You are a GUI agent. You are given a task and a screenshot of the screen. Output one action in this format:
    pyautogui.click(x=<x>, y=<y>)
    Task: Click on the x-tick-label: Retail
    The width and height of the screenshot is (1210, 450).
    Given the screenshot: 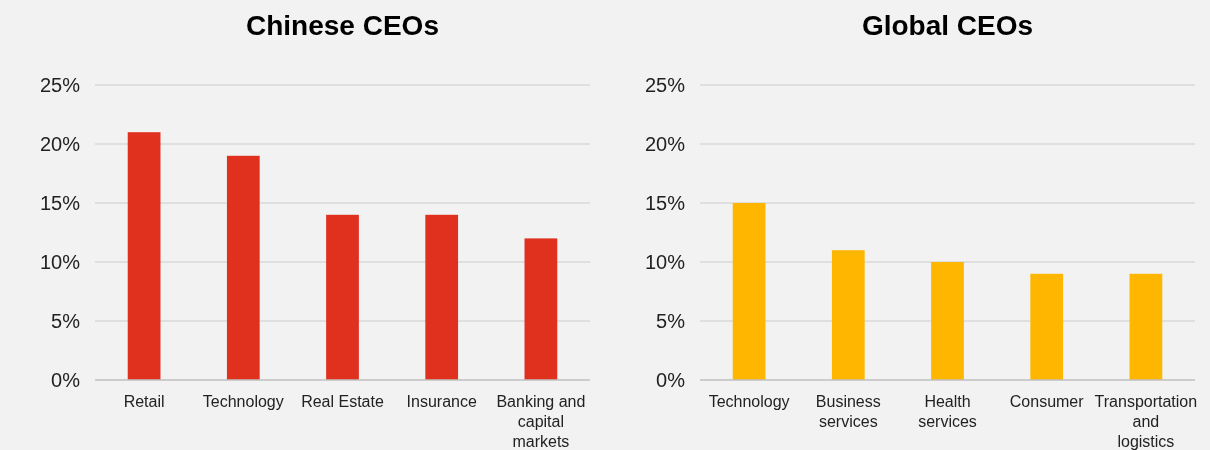 What is the action you would take?
    pyautogui.click(x=144, y=401)
    